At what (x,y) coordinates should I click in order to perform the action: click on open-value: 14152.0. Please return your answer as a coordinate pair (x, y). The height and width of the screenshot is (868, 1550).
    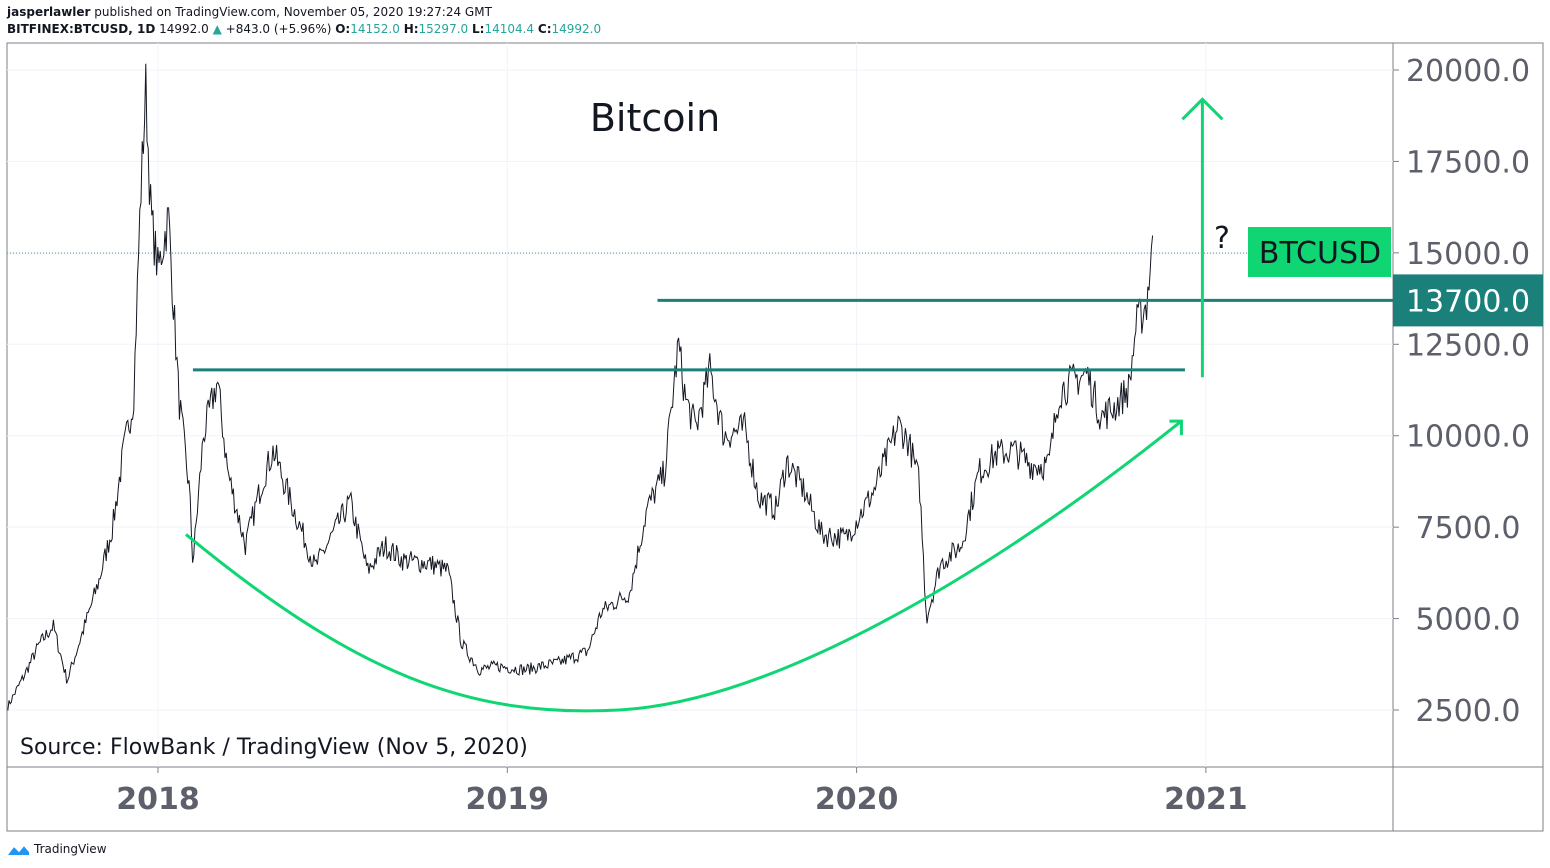
    Looking at the image, I should click on (375, 29).